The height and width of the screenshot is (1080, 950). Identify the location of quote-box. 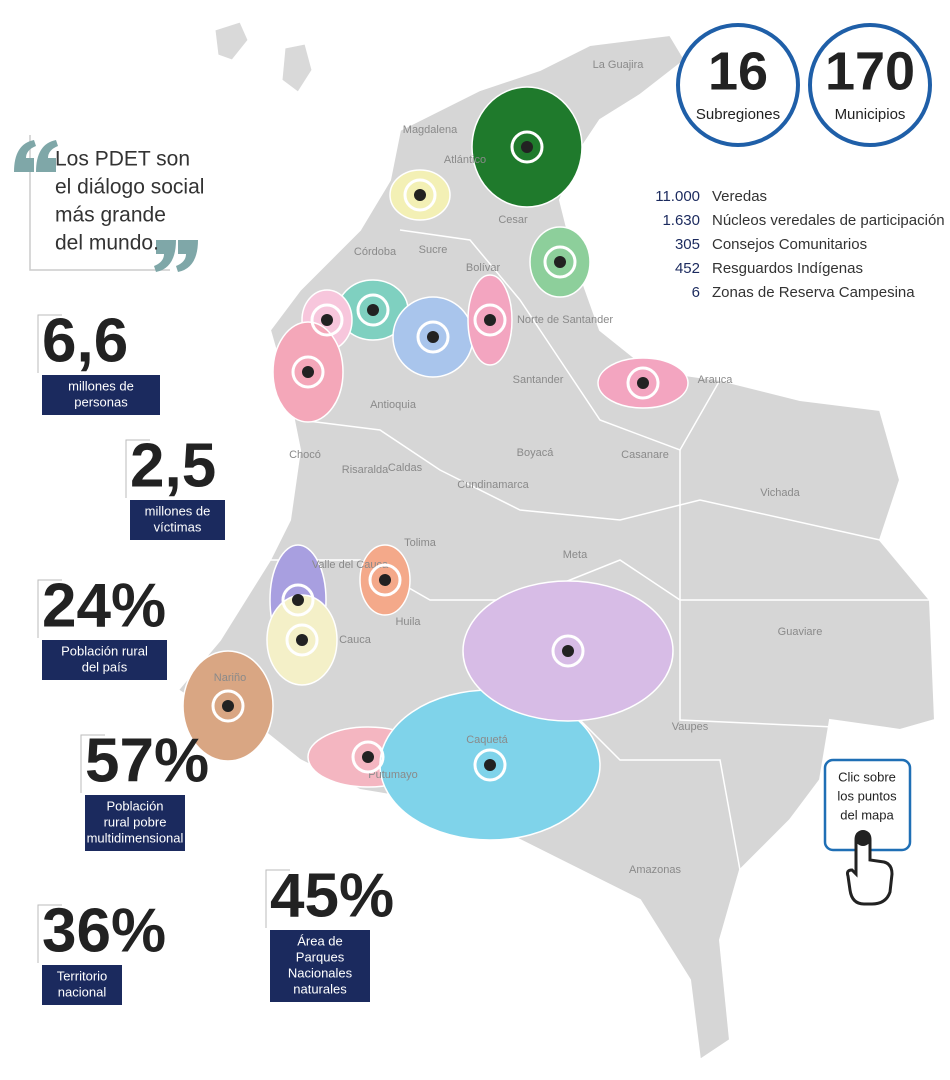
(106, 203).